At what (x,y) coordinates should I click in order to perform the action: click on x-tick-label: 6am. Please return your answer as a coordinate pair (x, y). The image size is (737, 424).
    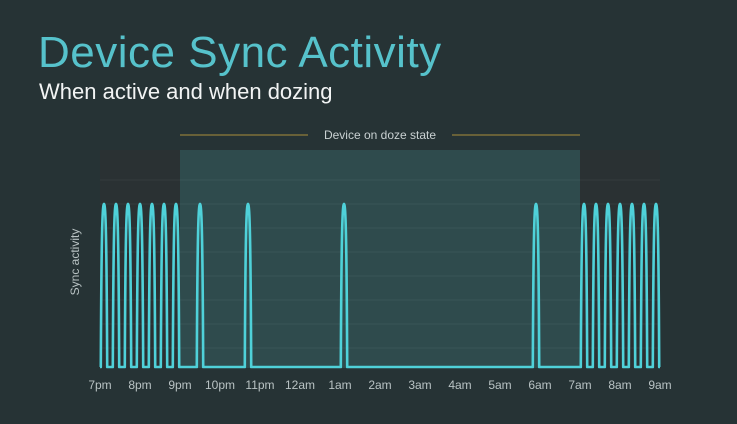
    Looking at the image, I should click on (539, 385).